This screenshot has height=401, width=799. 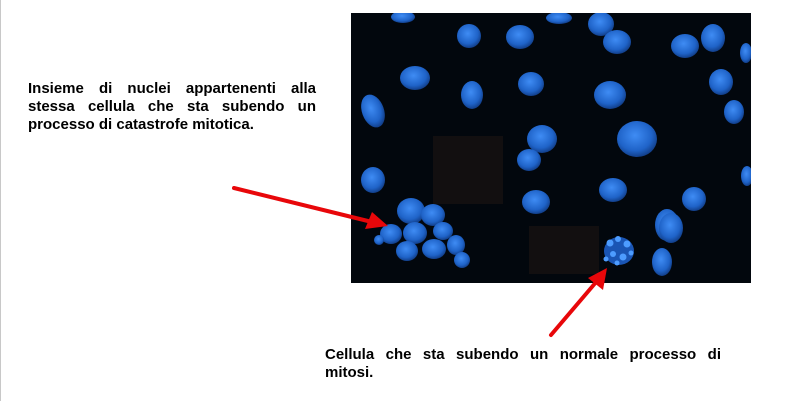 What do you see at coordinates (310, 207) in the screenshot?
I see `arrow-to-catastrophe` at bounding box center [310, 207].